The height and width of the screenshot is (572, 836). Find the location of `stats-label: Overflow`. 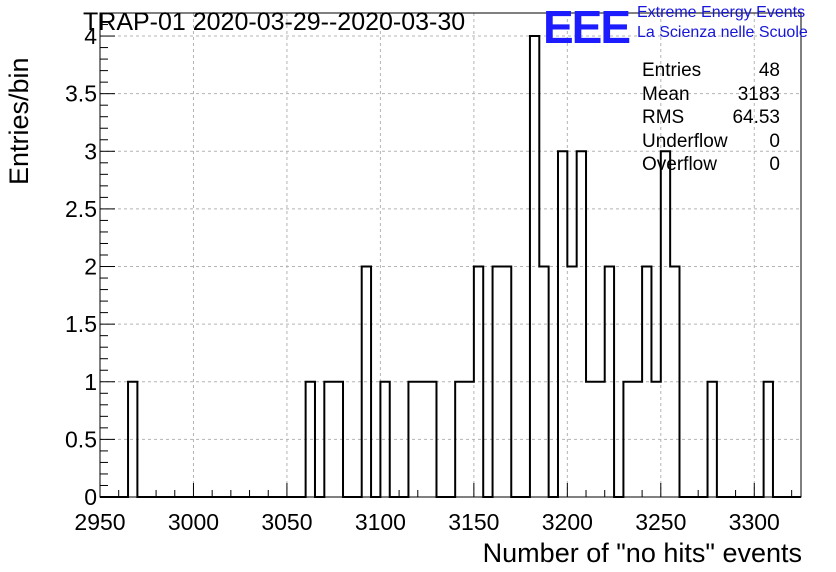

stats-label: Overflow is located at coordinates (679, 164).